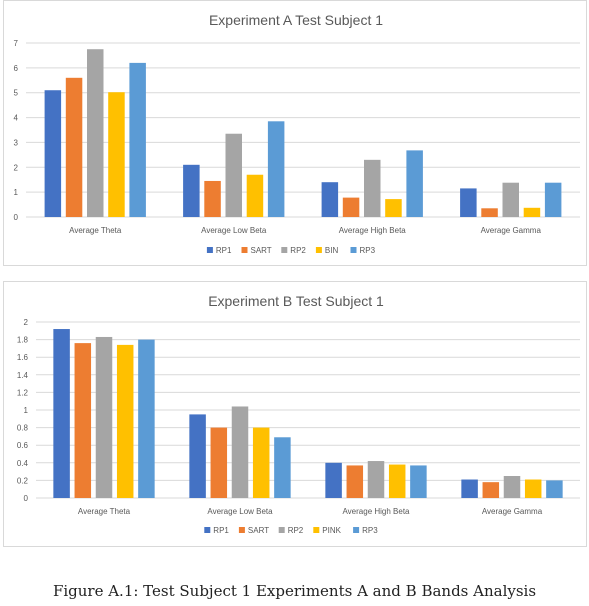 Image resolution: width=589 pixels, height=606 pixels. I want to click on bar-bin-average-high-beta, so click(393, 208).